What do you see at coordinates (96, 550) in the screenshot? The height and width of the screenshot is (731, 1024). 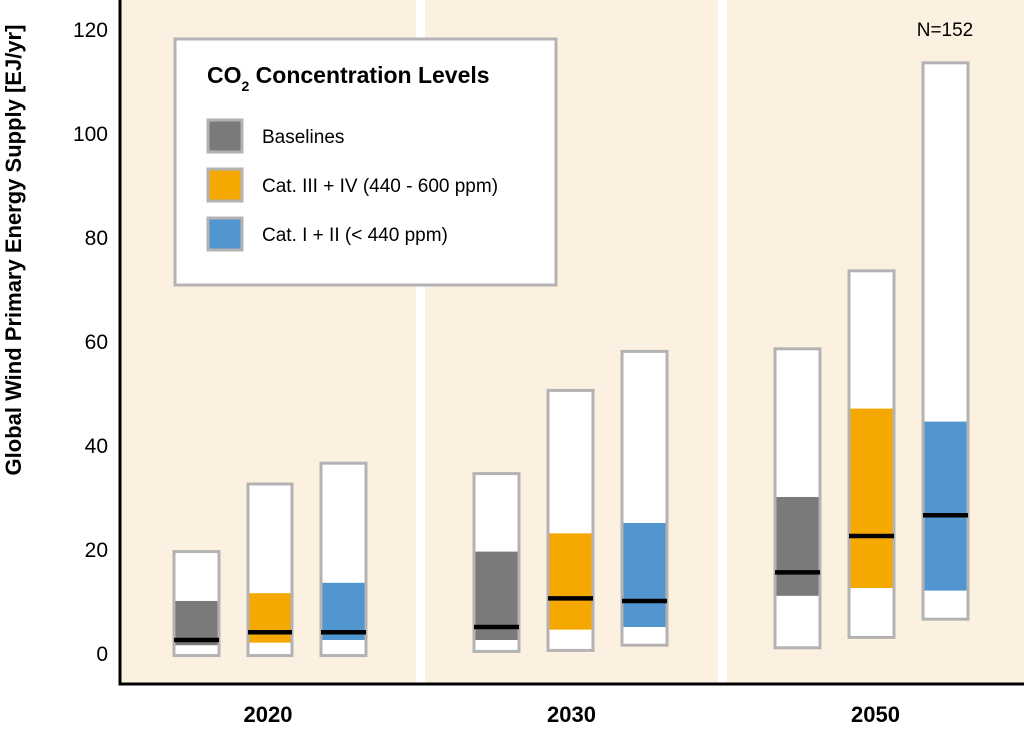 I see `y-tick-label: 20` at bounding box center [96, 550].